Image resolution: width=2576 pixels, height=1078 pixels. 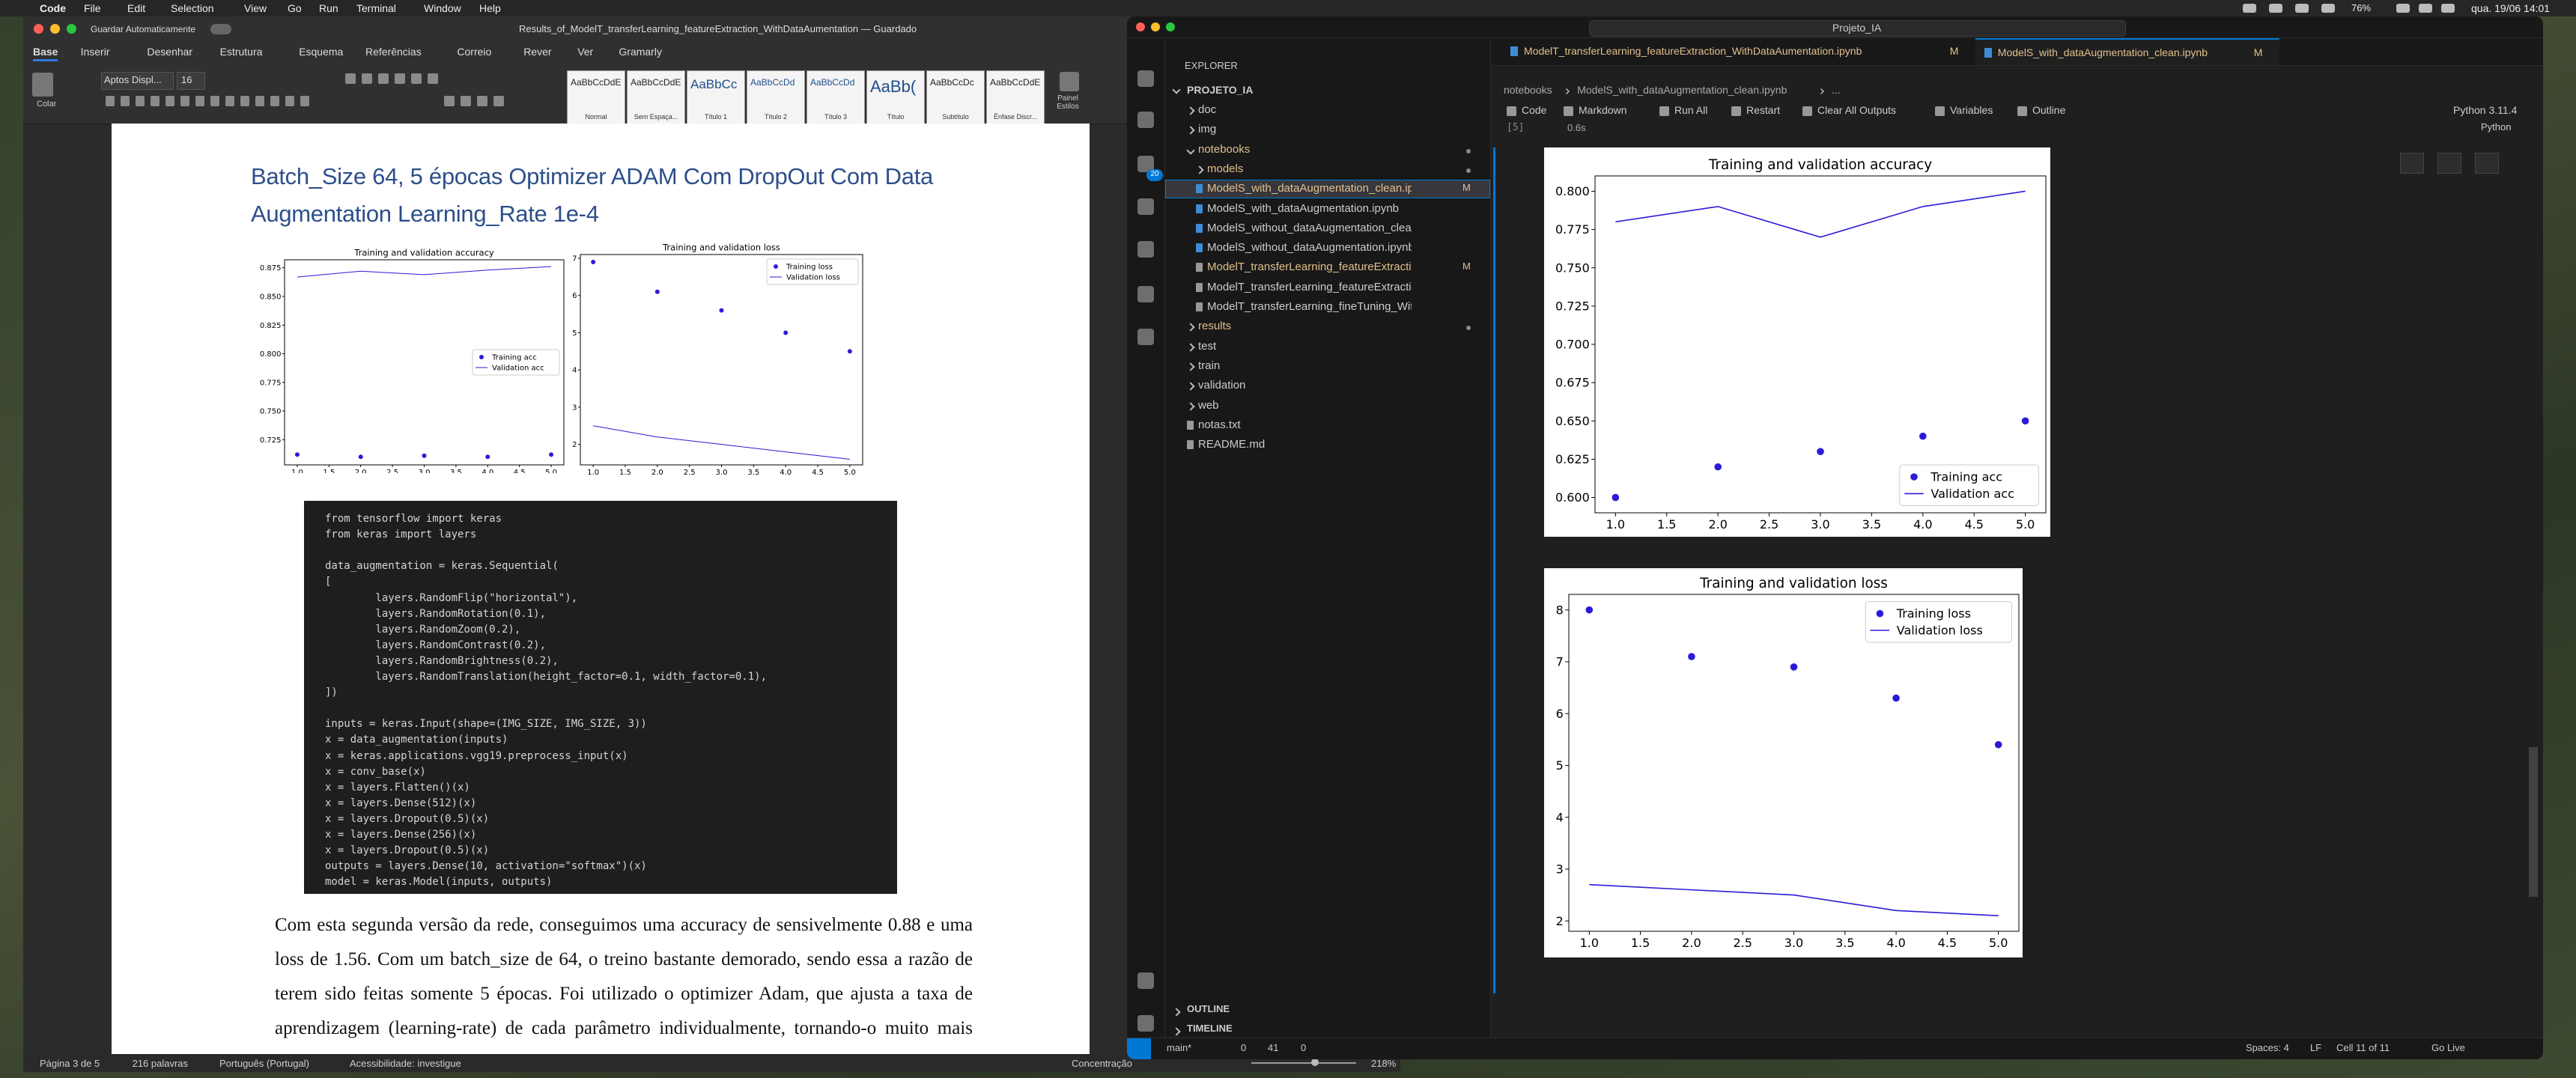 I want to click on style-item: AaBb(Título, so click(x=895, y=98).